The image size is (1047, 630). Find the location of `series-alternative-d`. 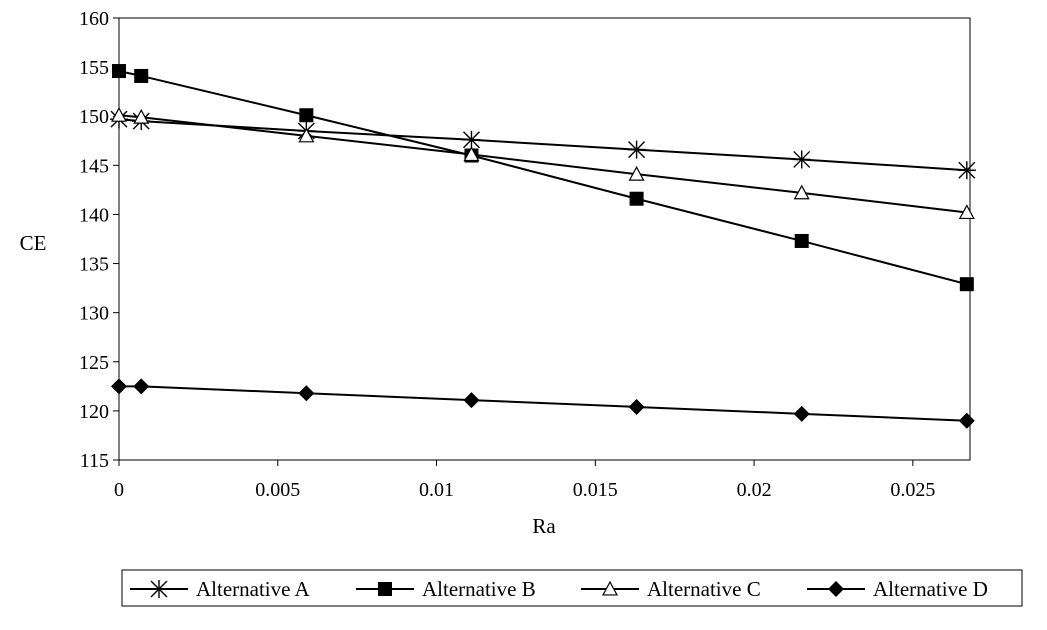

series-alternative-d is located at coordinates (543, 403).